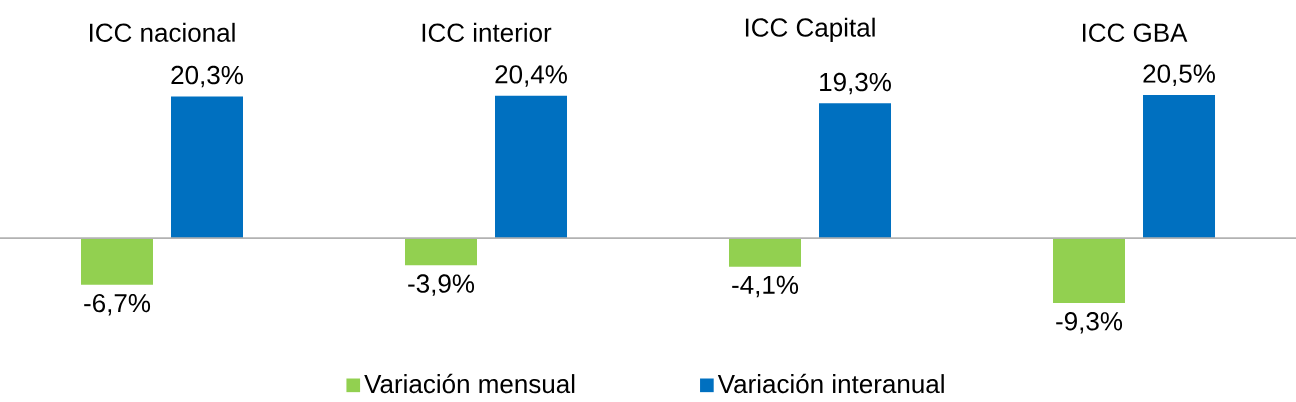 The width and height of the screenshot is (1296, 402). Describe the element at coordinates (207, 76) in the screenshot. I see `data-label: 20,3%` at that location.